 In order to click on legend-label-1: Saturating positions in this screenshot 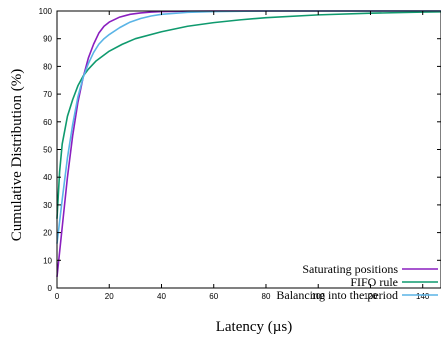, I will do `click(350, 269)`.